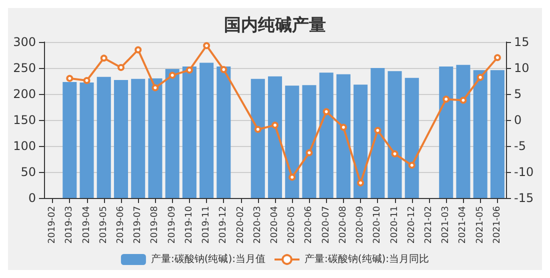 This screenshot has height=278, width=550. I want to click on x-tick-label: 2020-08, so click(343, 225).